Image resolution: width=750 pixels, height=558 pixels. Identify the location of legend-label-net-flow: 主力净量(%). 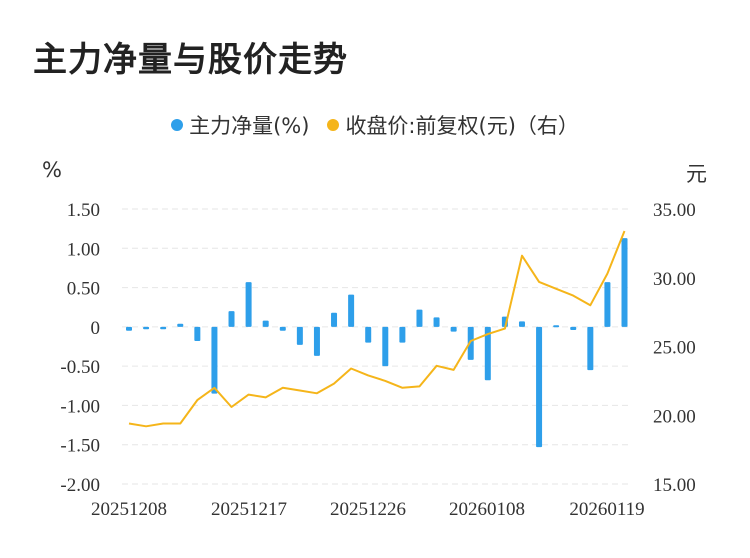
(249, 126).